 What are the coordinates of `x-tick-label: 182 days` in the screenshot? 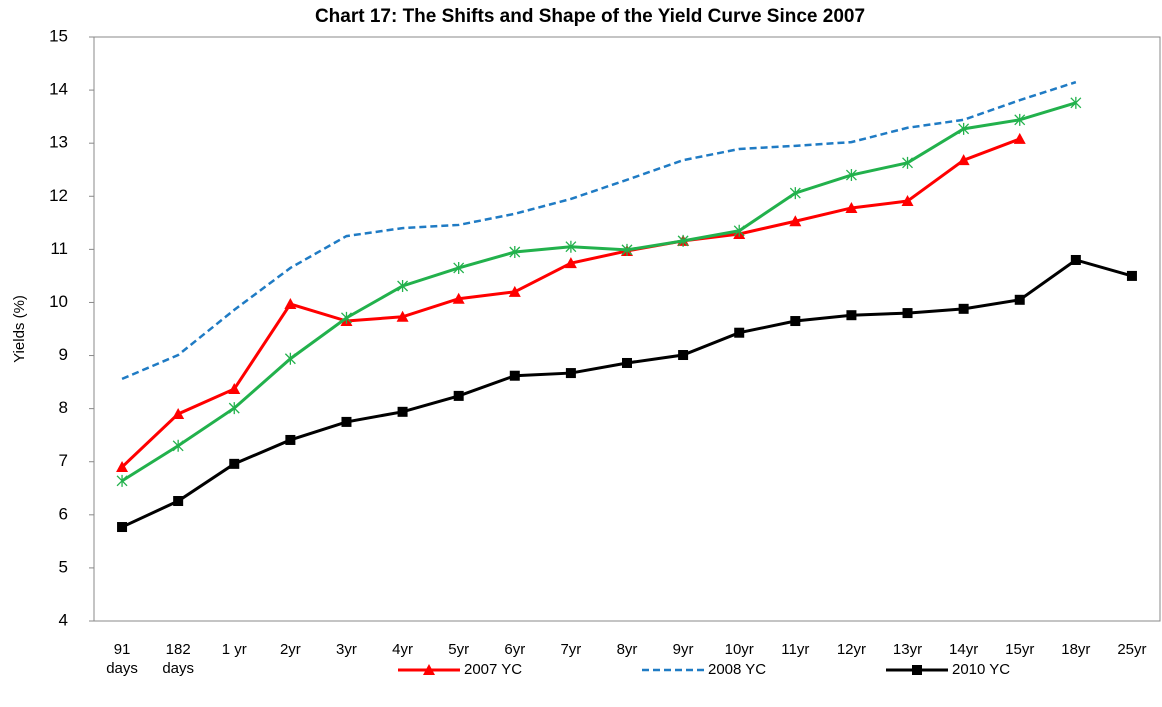 It's located at (178, 659).